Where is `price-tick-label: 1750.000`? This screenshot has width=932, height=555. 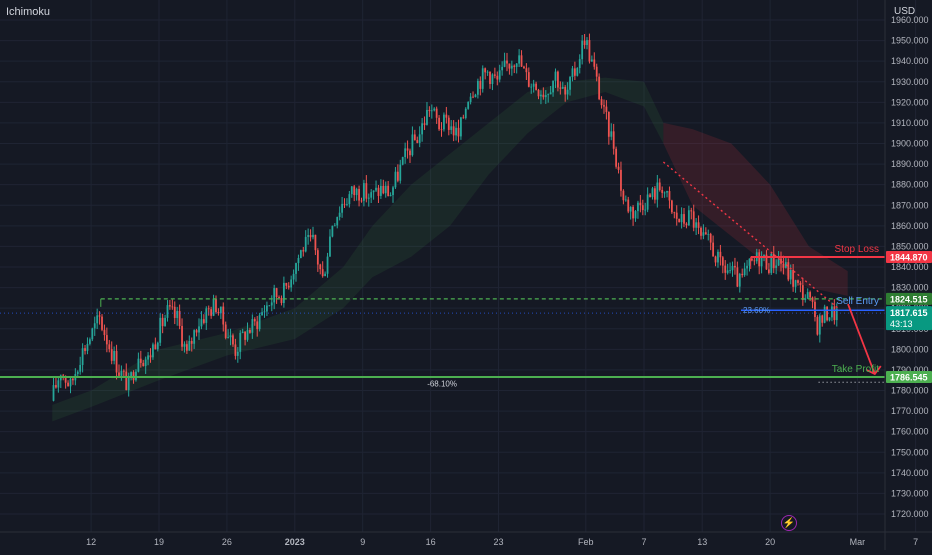 price-tick-label: 1750.000 is located at coordinates (910, 452).